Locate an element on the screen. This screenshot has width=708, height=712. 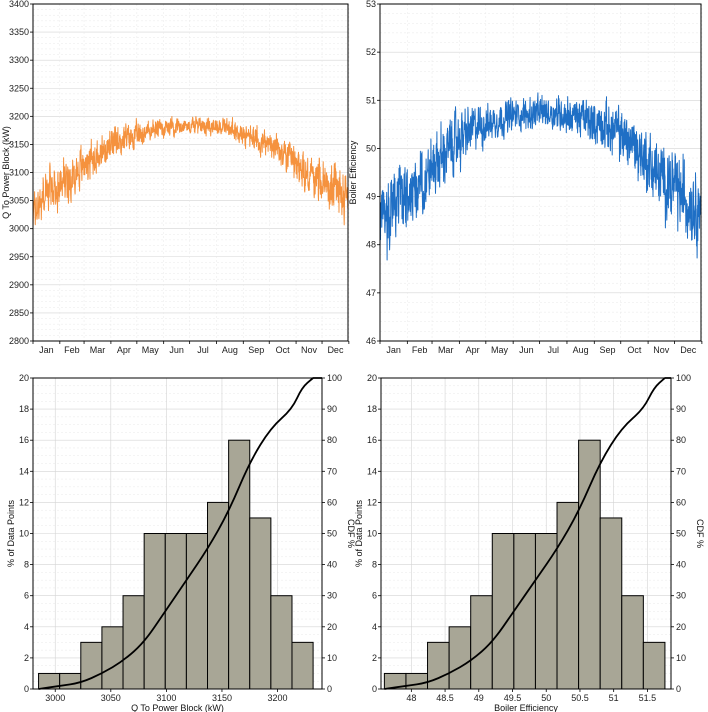
x-tick-label: 49.5 is located at coordinates (513, 698).